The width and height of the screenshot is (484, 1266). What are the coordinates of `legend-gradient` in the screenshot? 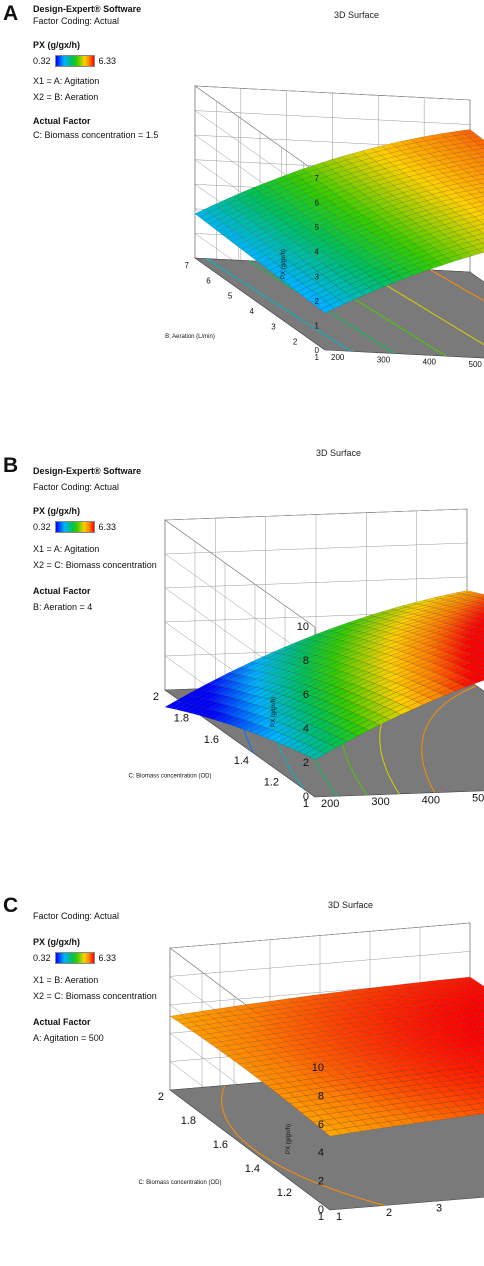 It's located at (74, 958).